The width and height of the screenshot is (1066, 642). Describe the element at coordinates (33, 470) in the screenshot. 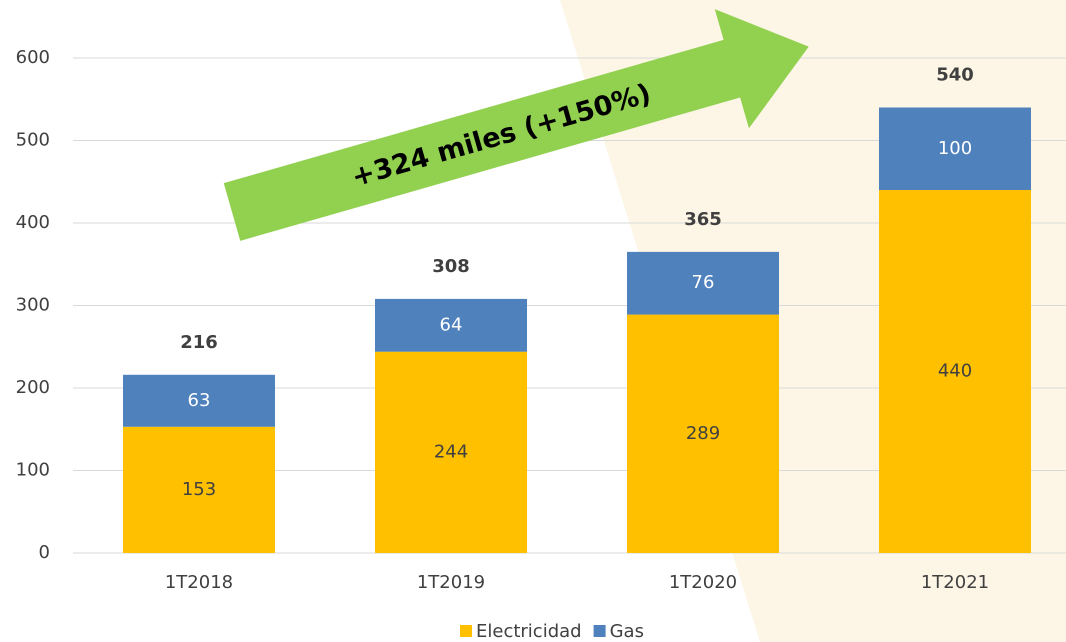

I see `y-tick-label: 100` at that location.